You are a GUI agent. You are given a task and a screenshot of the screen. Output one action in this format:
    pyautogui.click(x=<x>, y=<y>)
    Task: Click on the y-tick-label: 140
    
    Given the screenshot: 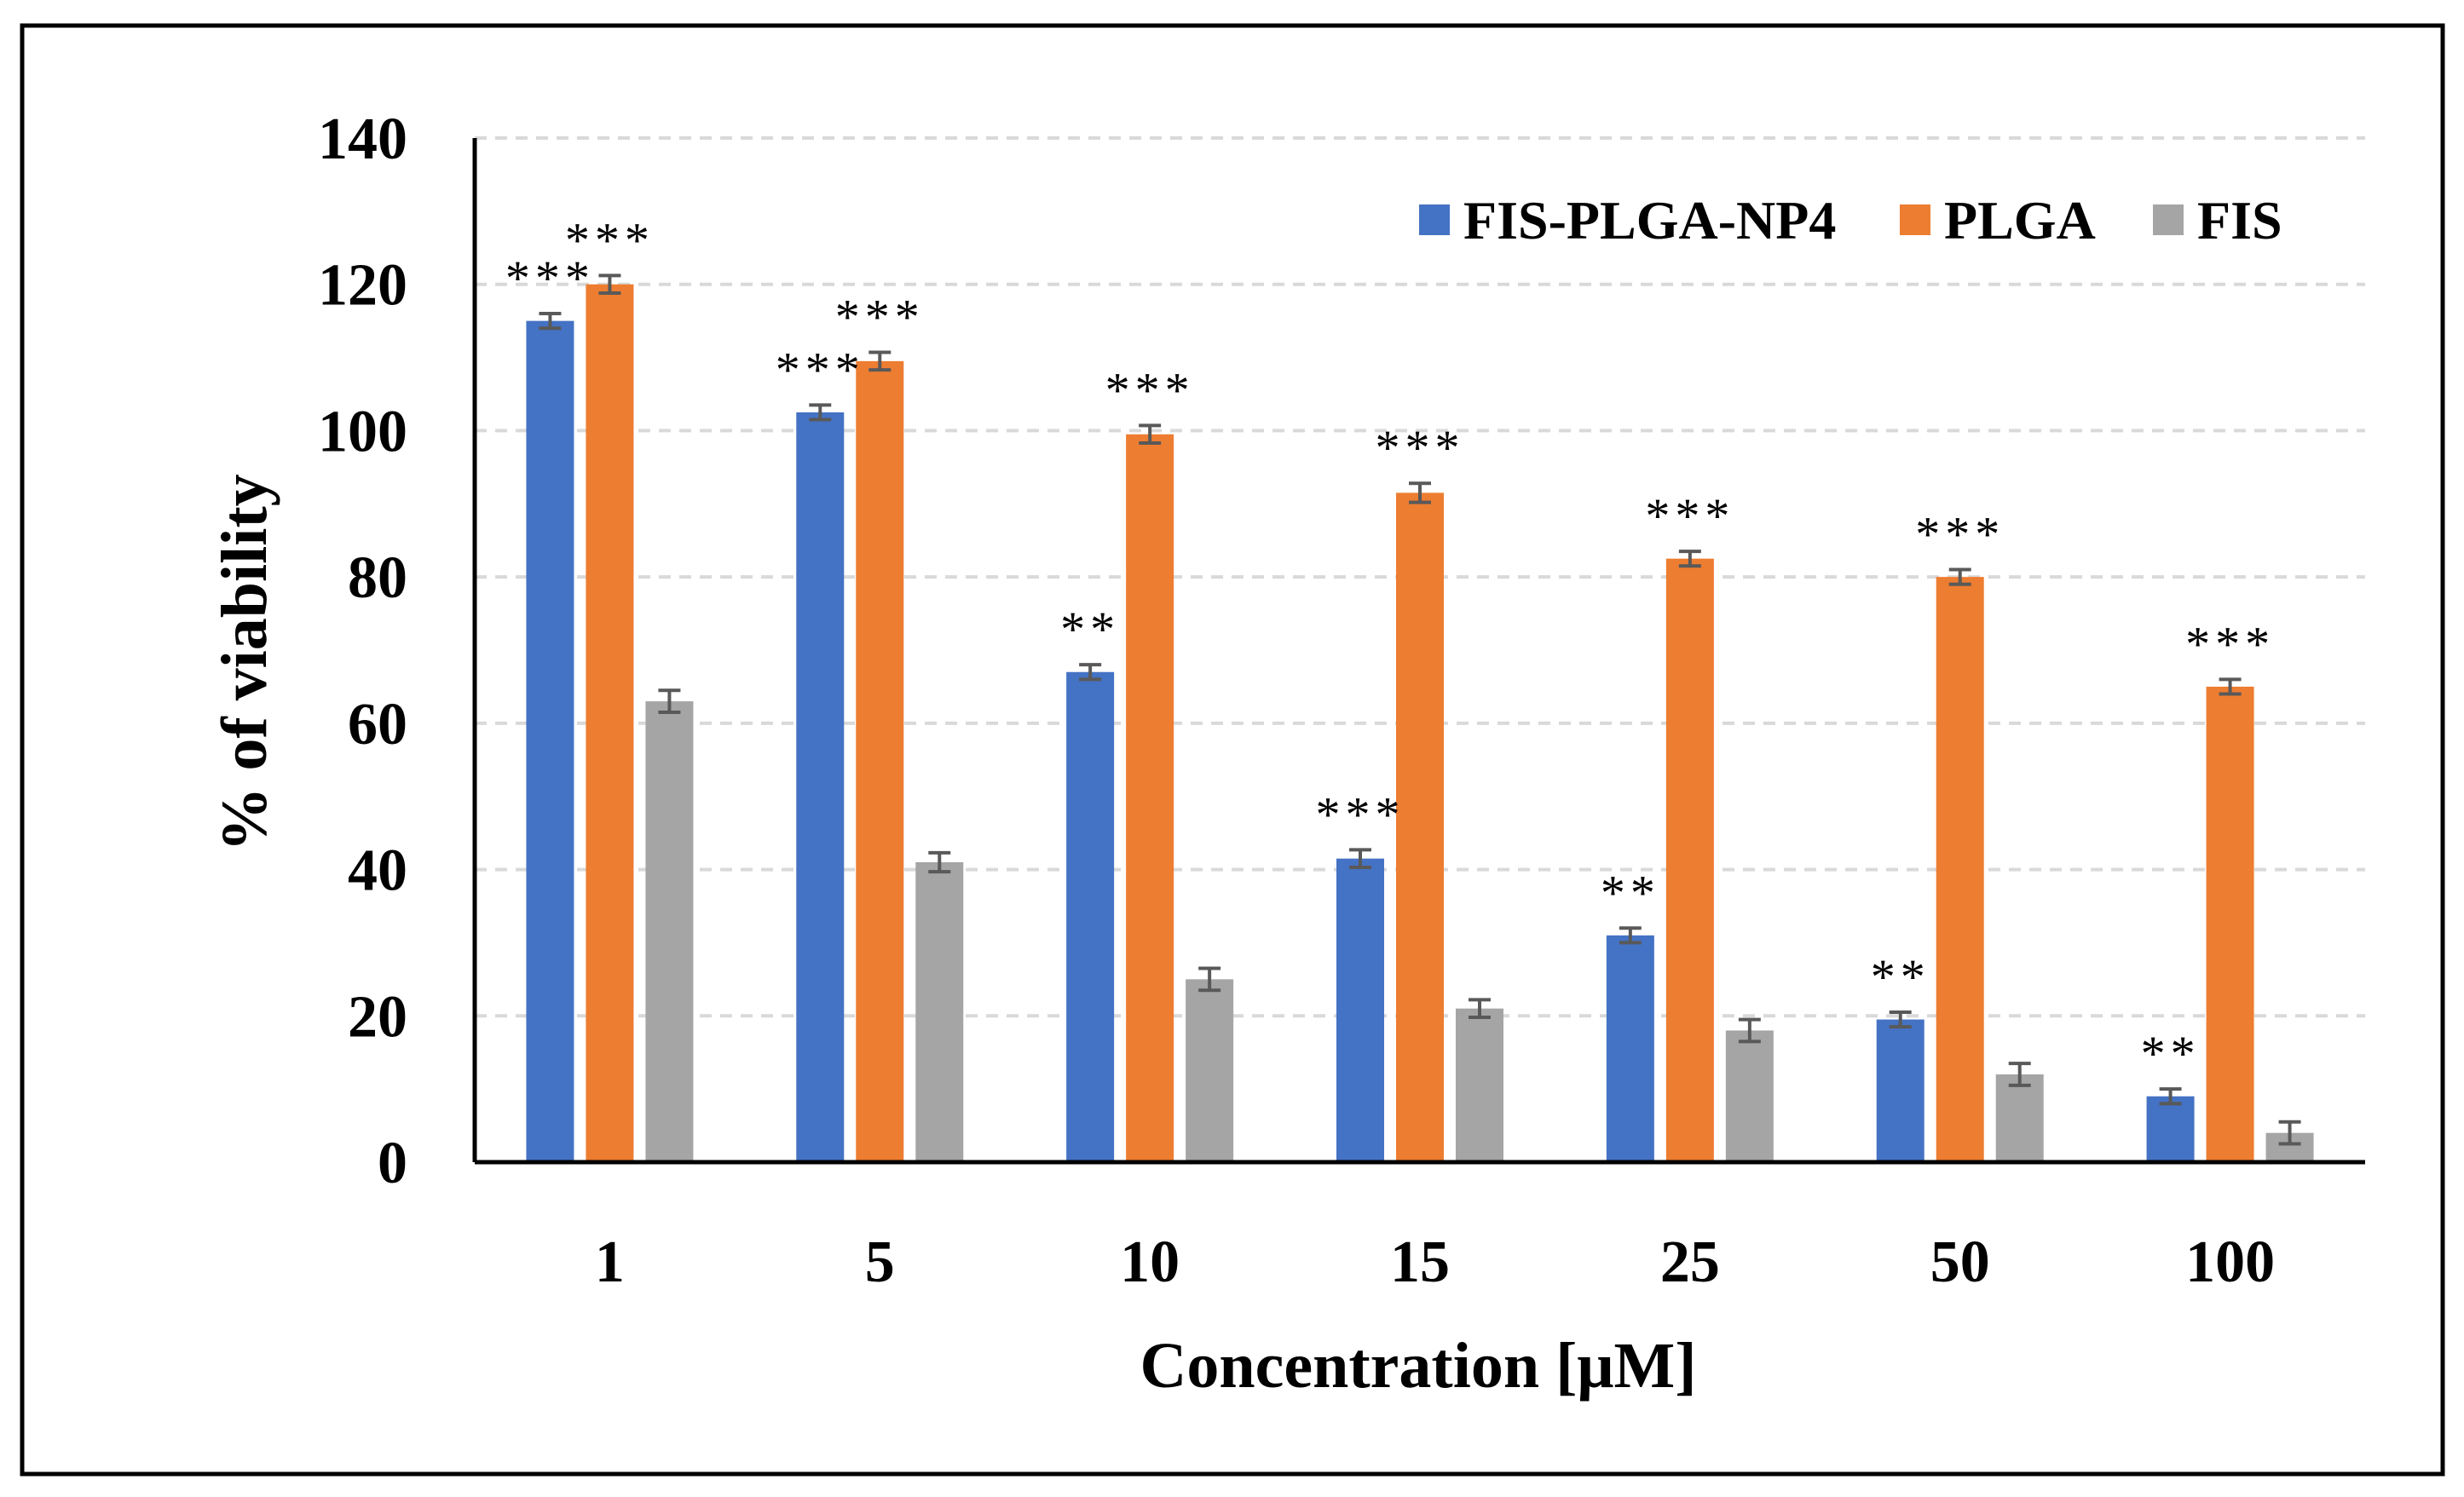 What is the action you would take?
    pyautogui.click(x=363, y=139)
    